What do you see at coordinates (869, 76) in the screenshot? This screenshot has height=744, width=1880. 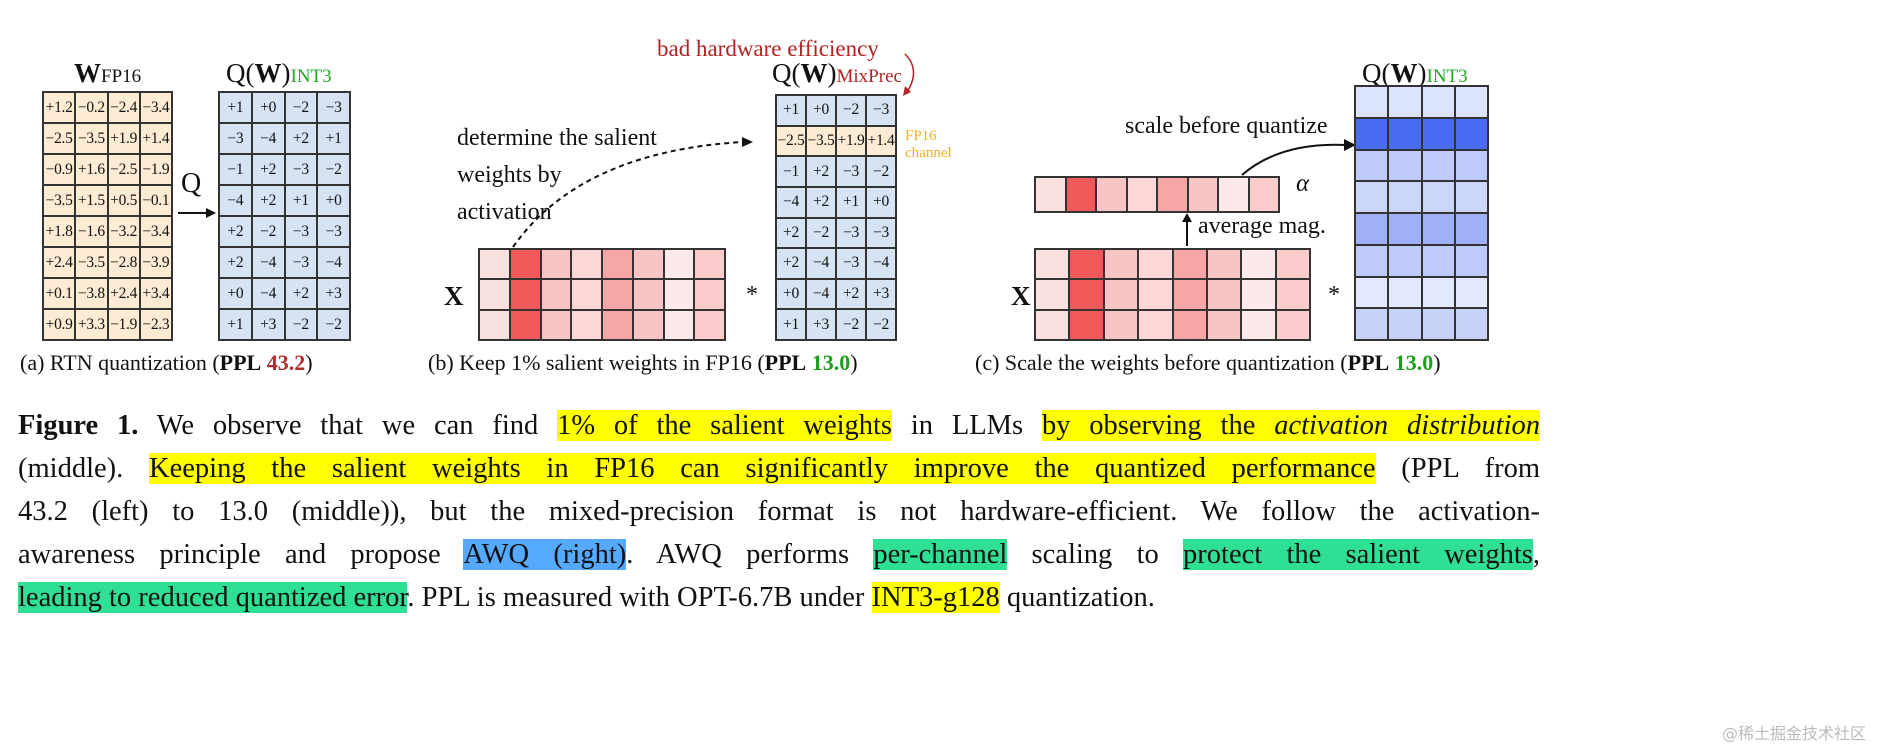 I see `title-sub: MixPrec` at bounding box center [869, 76].